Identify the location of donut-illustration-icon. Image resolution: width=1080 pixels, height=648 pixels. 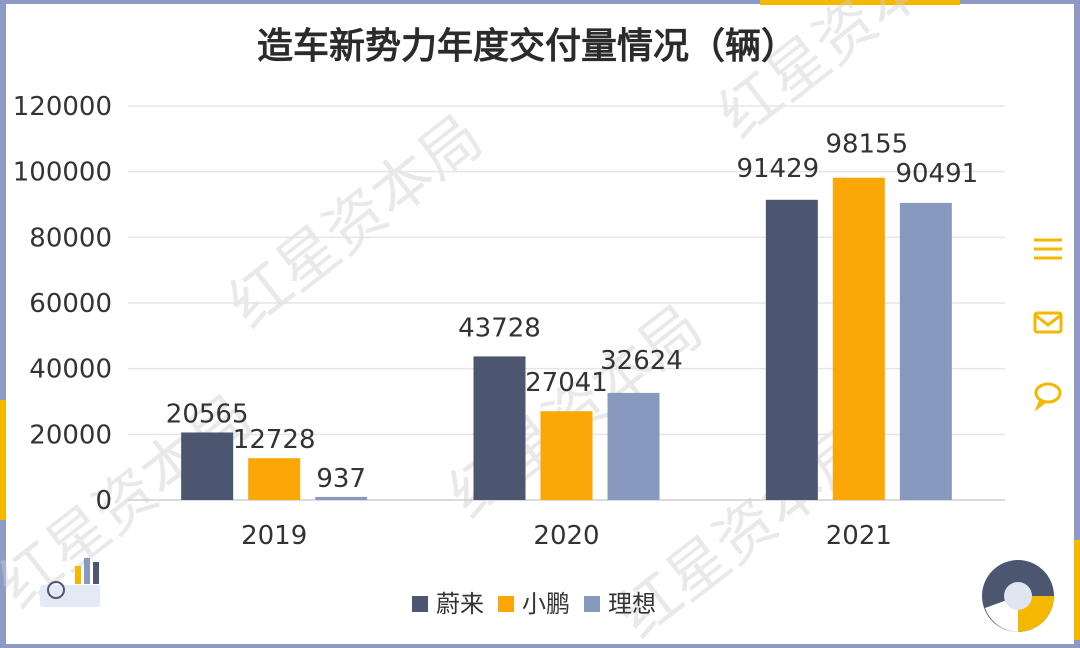
(1018, 596).